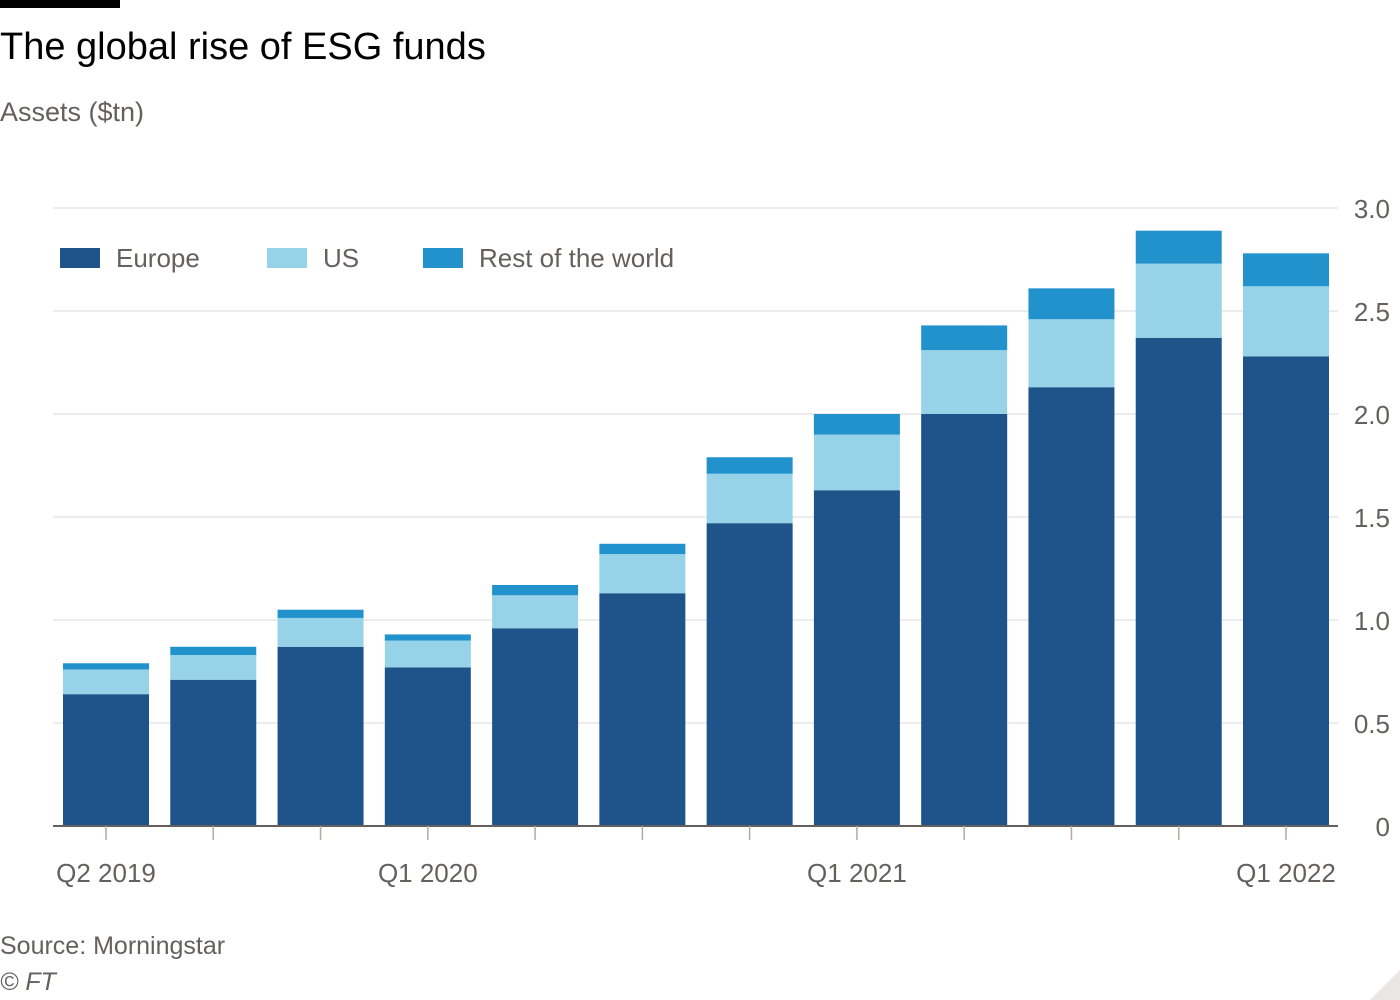  I want to click on bar-europe-q1-2020, so click(427, 746).